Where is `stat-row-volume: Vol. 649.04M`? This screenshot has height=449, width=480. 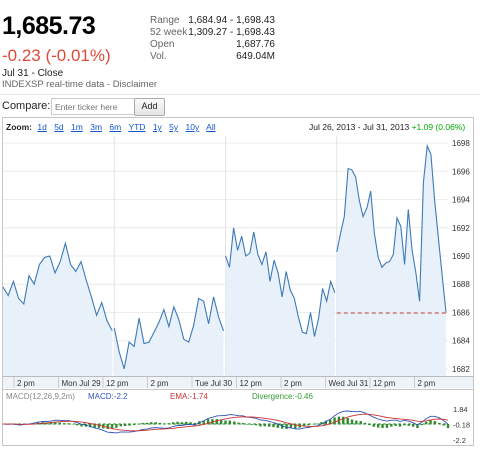
stat-row-volume: Vol. 649.04M is located at coordinates (212, 57).